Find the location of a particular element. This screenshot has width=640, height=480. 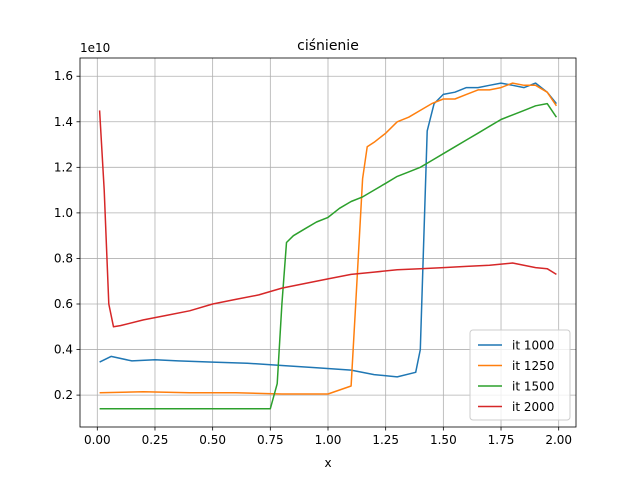

x-tick-label: 1.75 is located at coordinates (501, 440).